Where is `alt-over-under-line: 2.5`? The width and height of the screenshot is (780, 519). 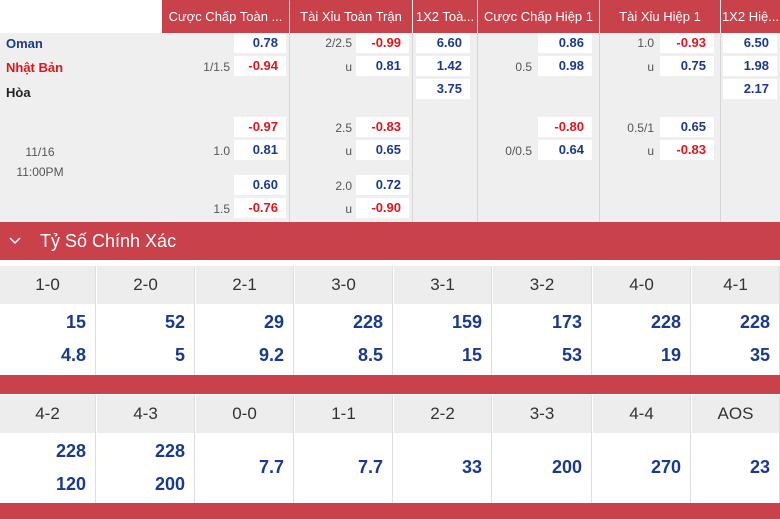
alt-over-under-line: 2.5 is located at coordinates (343, 128).